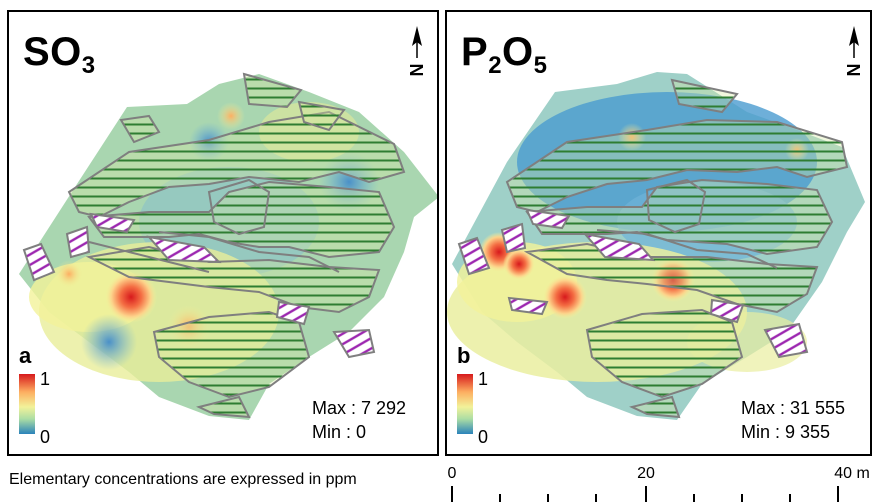 The image size is (875, 503). I want to click on scale-label-20: 20, so click(646, 473).